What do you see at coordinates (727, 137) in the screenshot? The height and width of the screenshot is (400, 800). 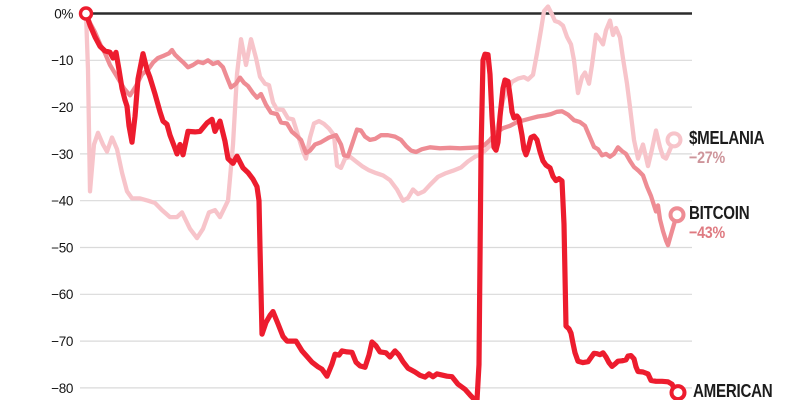 I see `series-name-melania: $MELANIA` at bounding box center [727, 137].